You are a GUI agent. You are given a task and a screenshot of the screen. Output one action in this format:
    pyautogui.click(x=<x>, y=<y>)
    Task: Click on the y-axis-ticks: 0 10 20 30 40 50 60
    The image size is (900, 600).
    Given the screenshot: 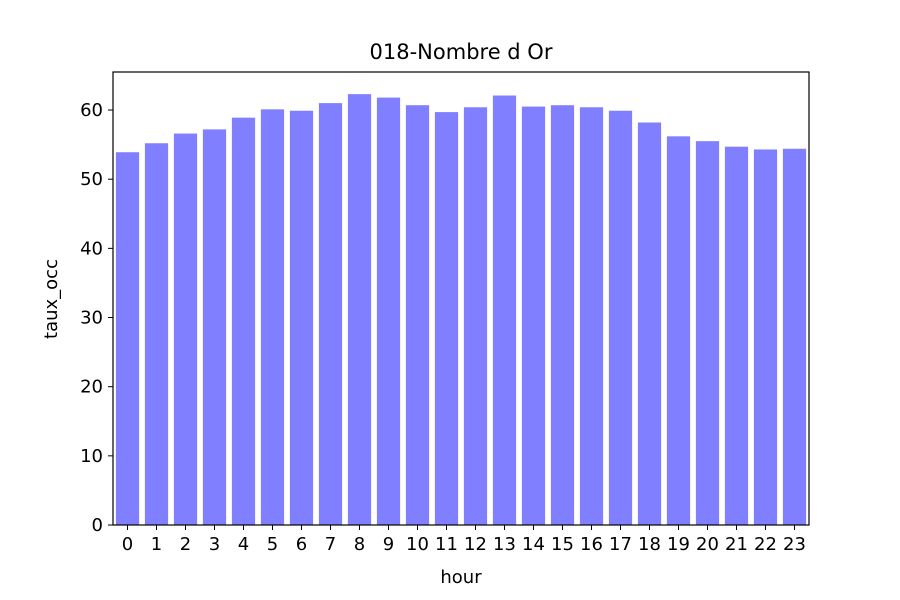 What is the action you would take?
    pyautogui.click(x=96, y=318)
    